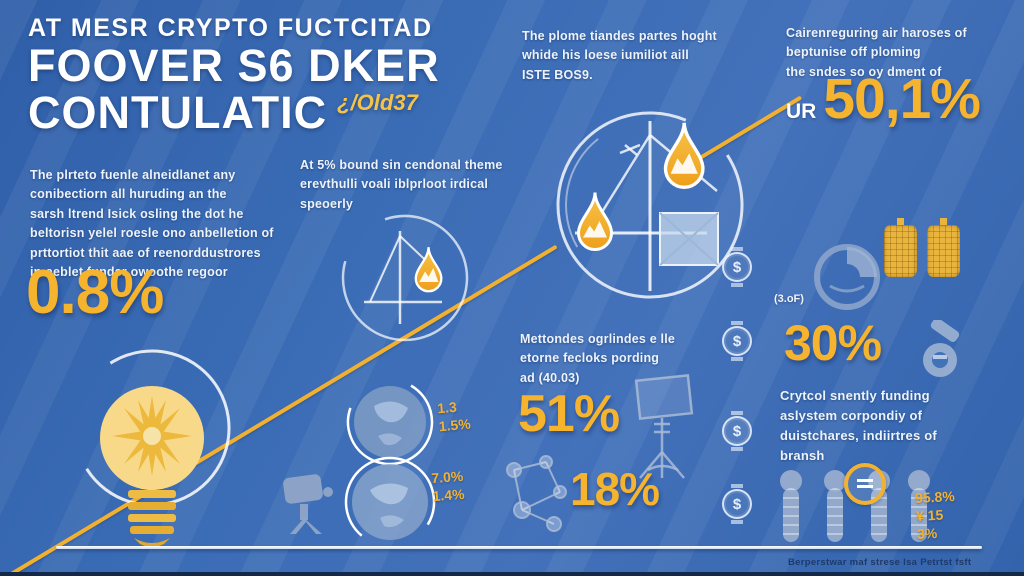 The height and width of the screenshot is (576, 1024). What do you see at coordinates (880, 562) in the screenshot?
I see `footer-caption: Berperstwar maf strese lsa Petrtst fsft` at bounding box center [880, 562].